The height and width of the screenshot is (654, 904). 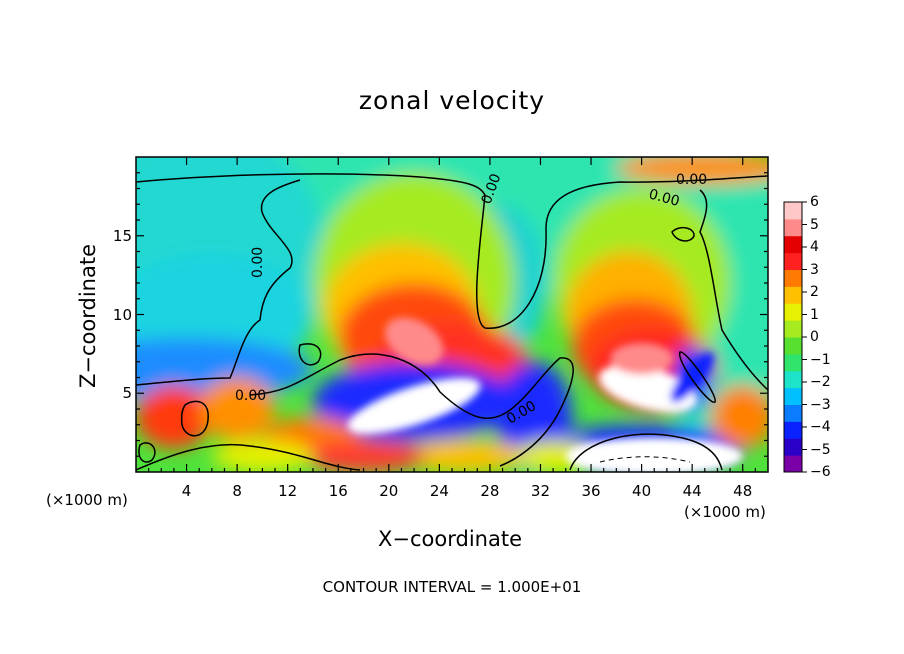 I want to click on colorbar-label-5: 1, so click(x=814, y=314).